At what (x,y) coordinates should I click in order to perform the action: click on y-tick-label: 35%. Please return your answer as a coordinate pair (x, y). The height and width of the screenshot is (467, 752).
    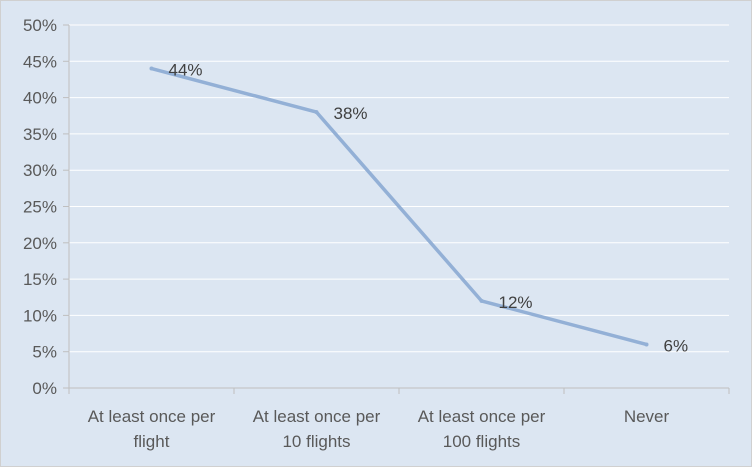
    Looking at the image, I should click on (40, 134).